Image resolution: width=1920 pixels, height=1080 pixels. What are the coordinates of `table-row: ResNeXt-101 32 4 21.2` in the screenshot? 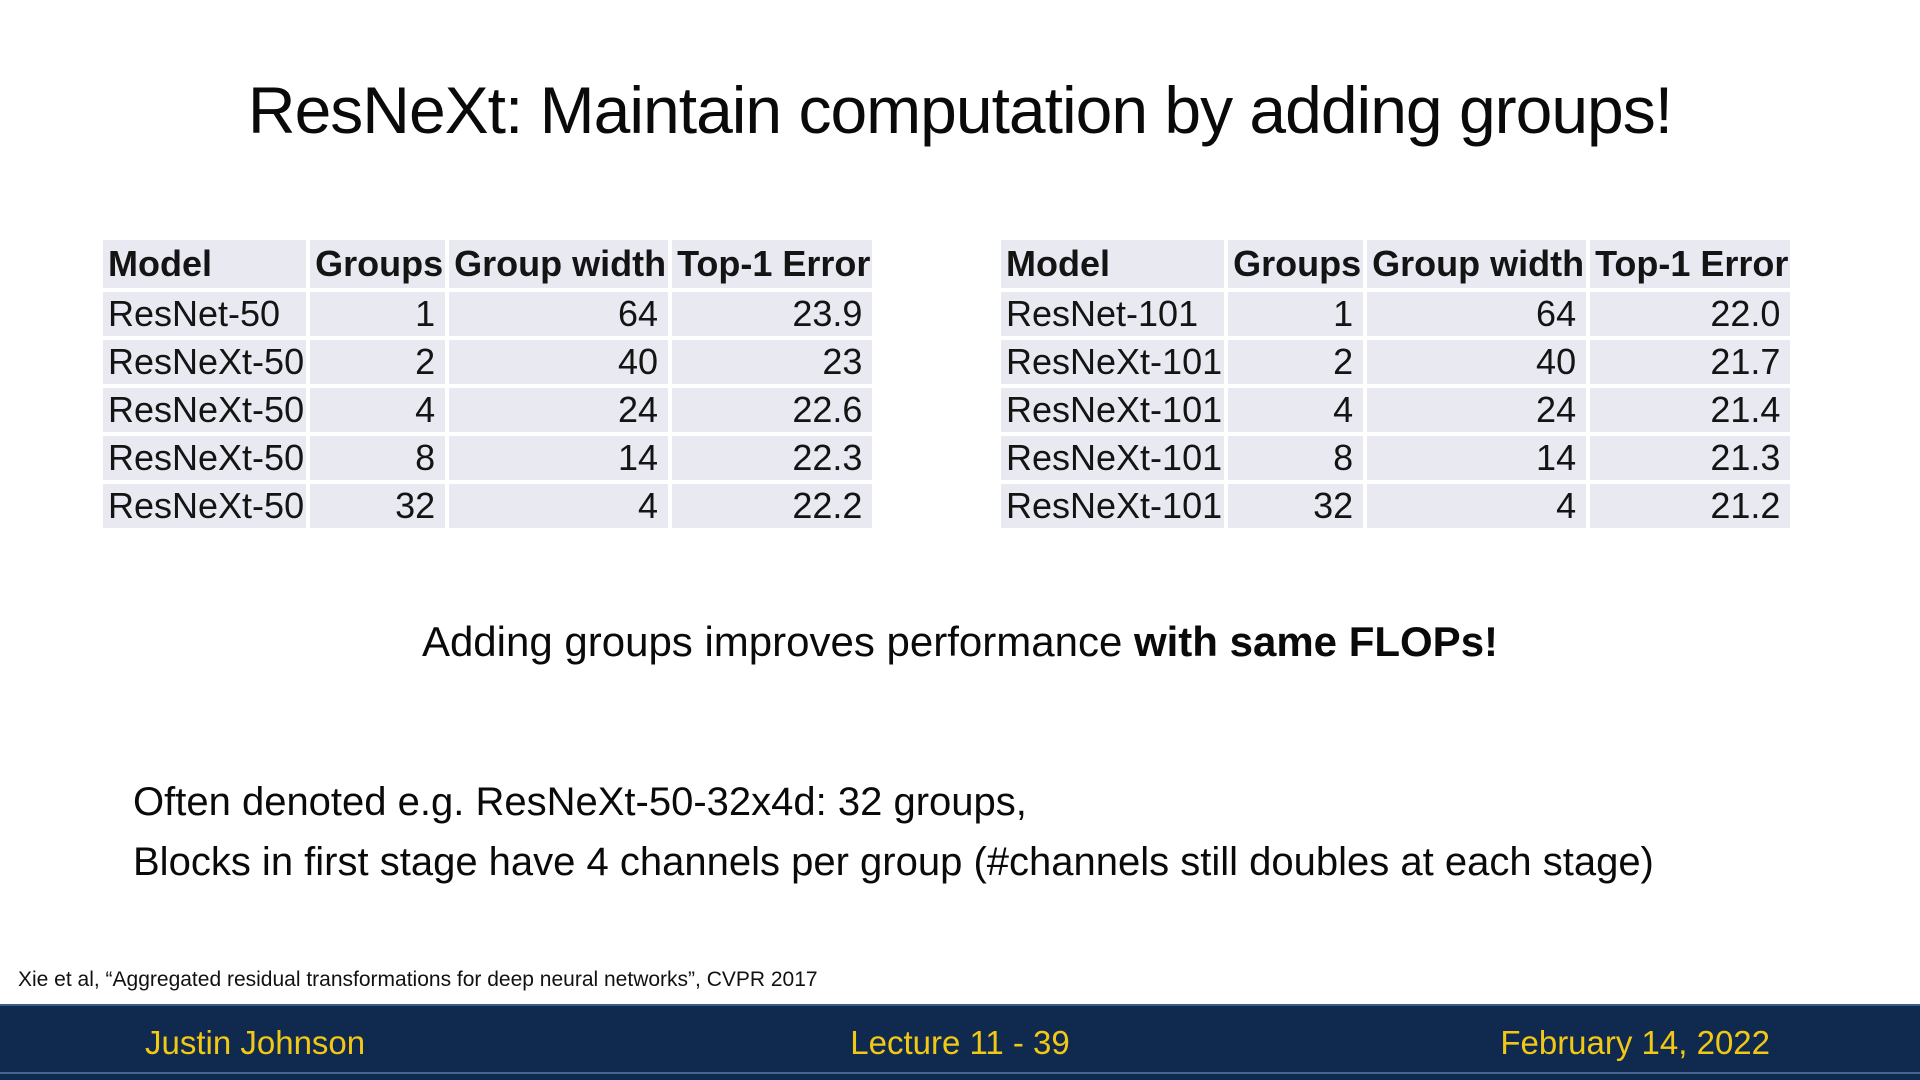 It's located at (1396, 506).